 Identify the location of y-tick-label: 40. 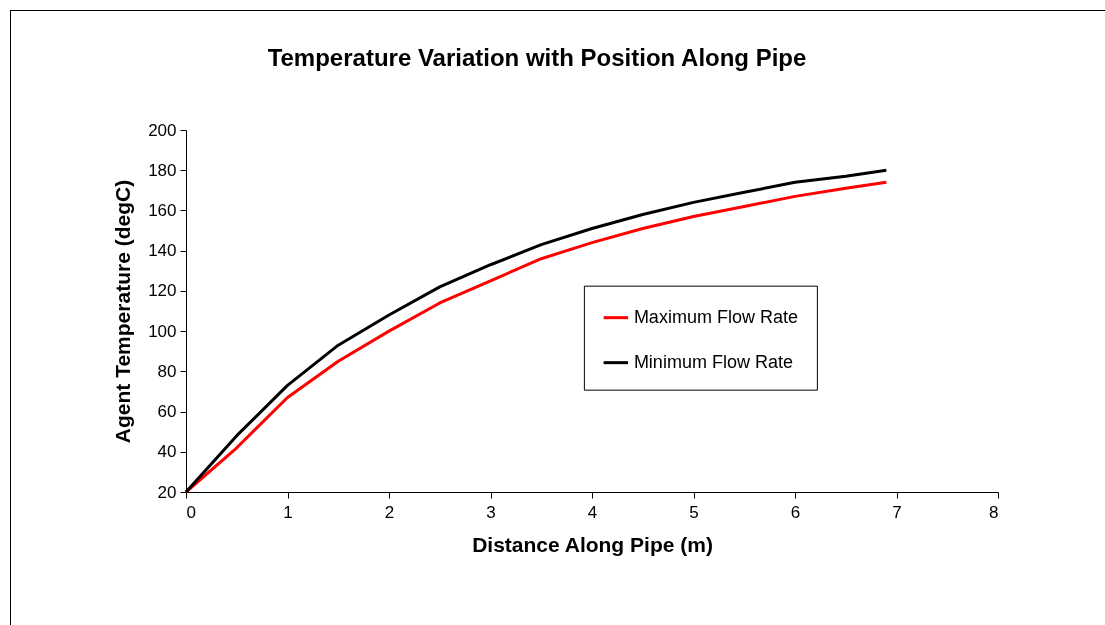
(167, 452).